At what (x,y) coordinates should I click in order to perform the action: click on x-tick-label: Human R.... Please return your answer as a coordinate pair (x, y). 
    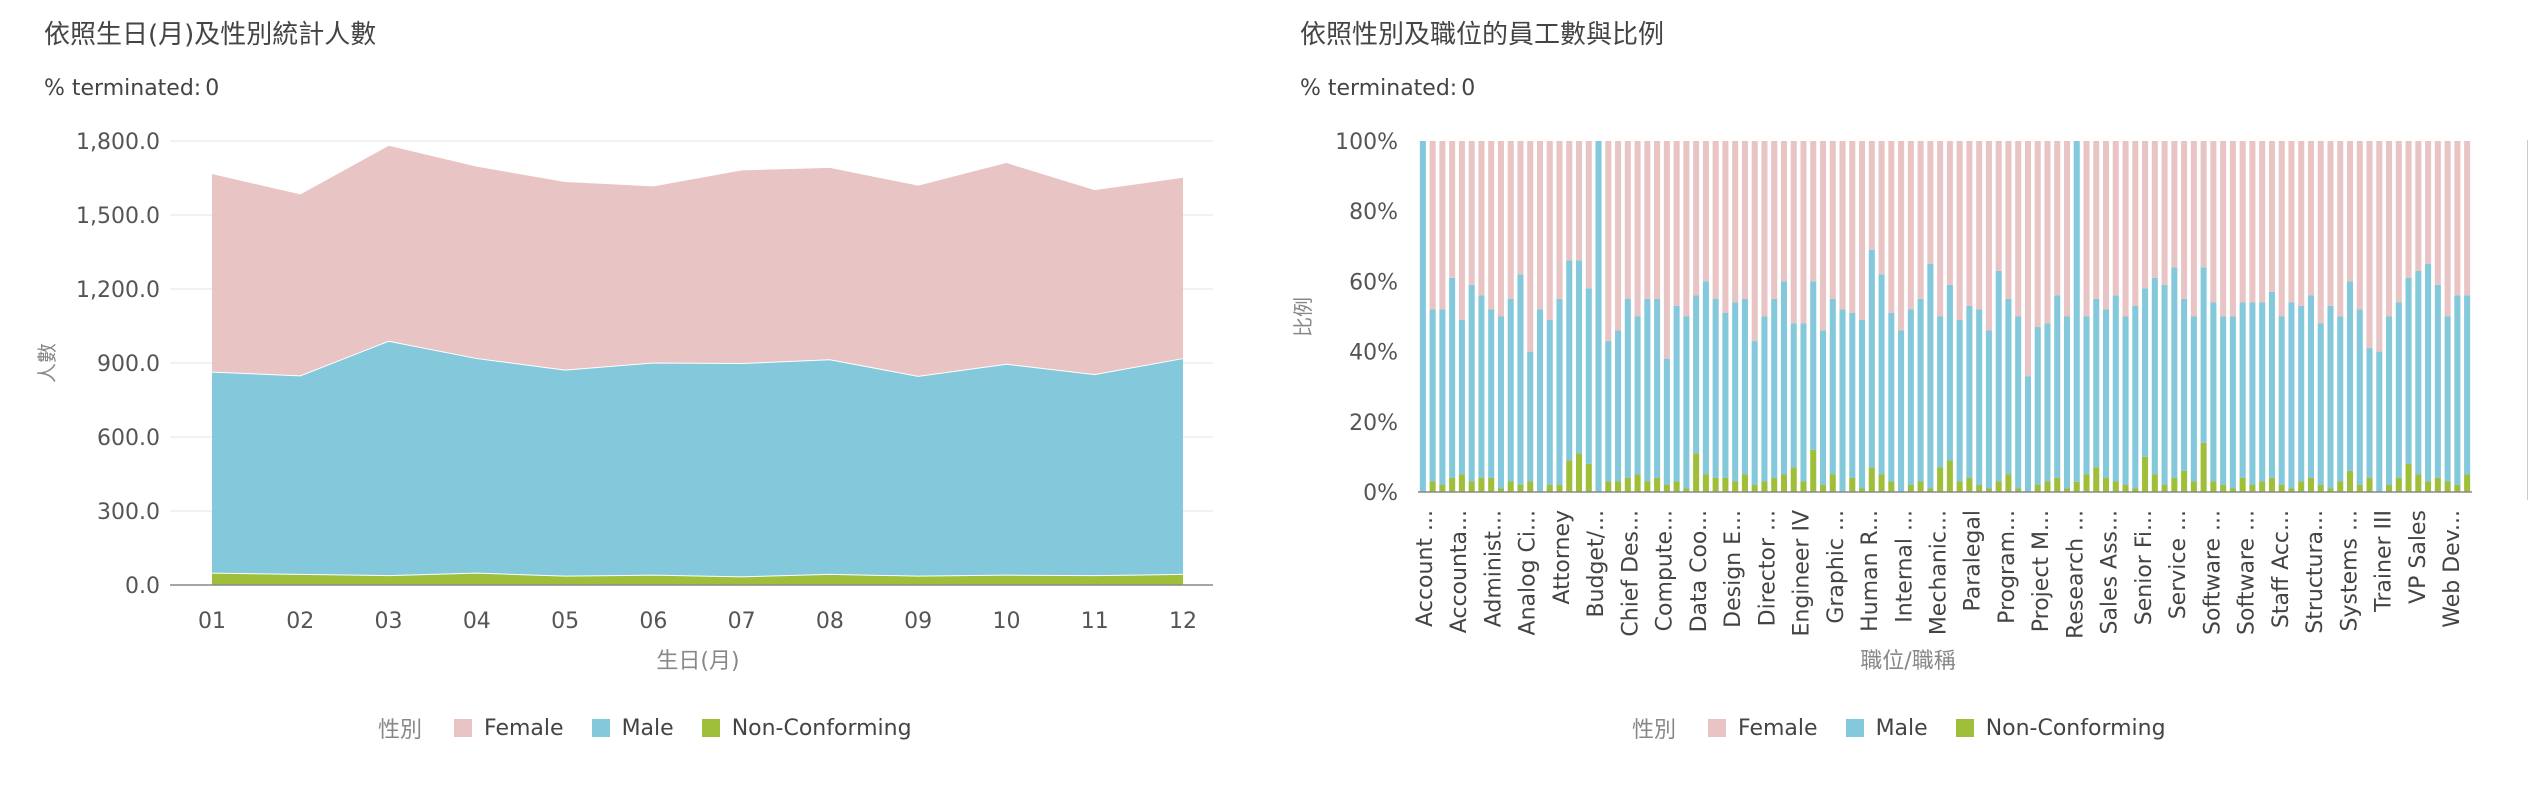
    Looking at the image, I should click on (1870, 571).